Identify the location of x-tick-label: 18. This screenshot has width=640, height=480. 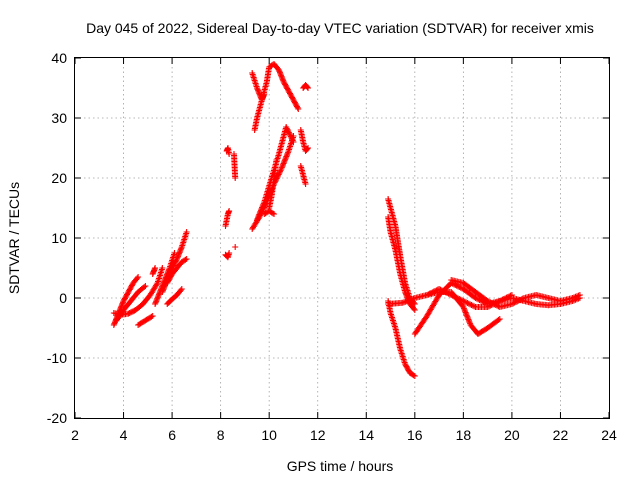
(464, 435).